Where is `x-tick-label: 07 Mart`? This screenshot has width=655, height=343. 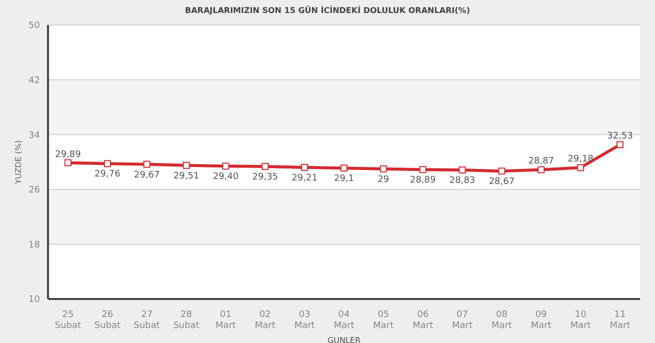
x-tick-label: 07 Mart is located at coordinates (463, 320).